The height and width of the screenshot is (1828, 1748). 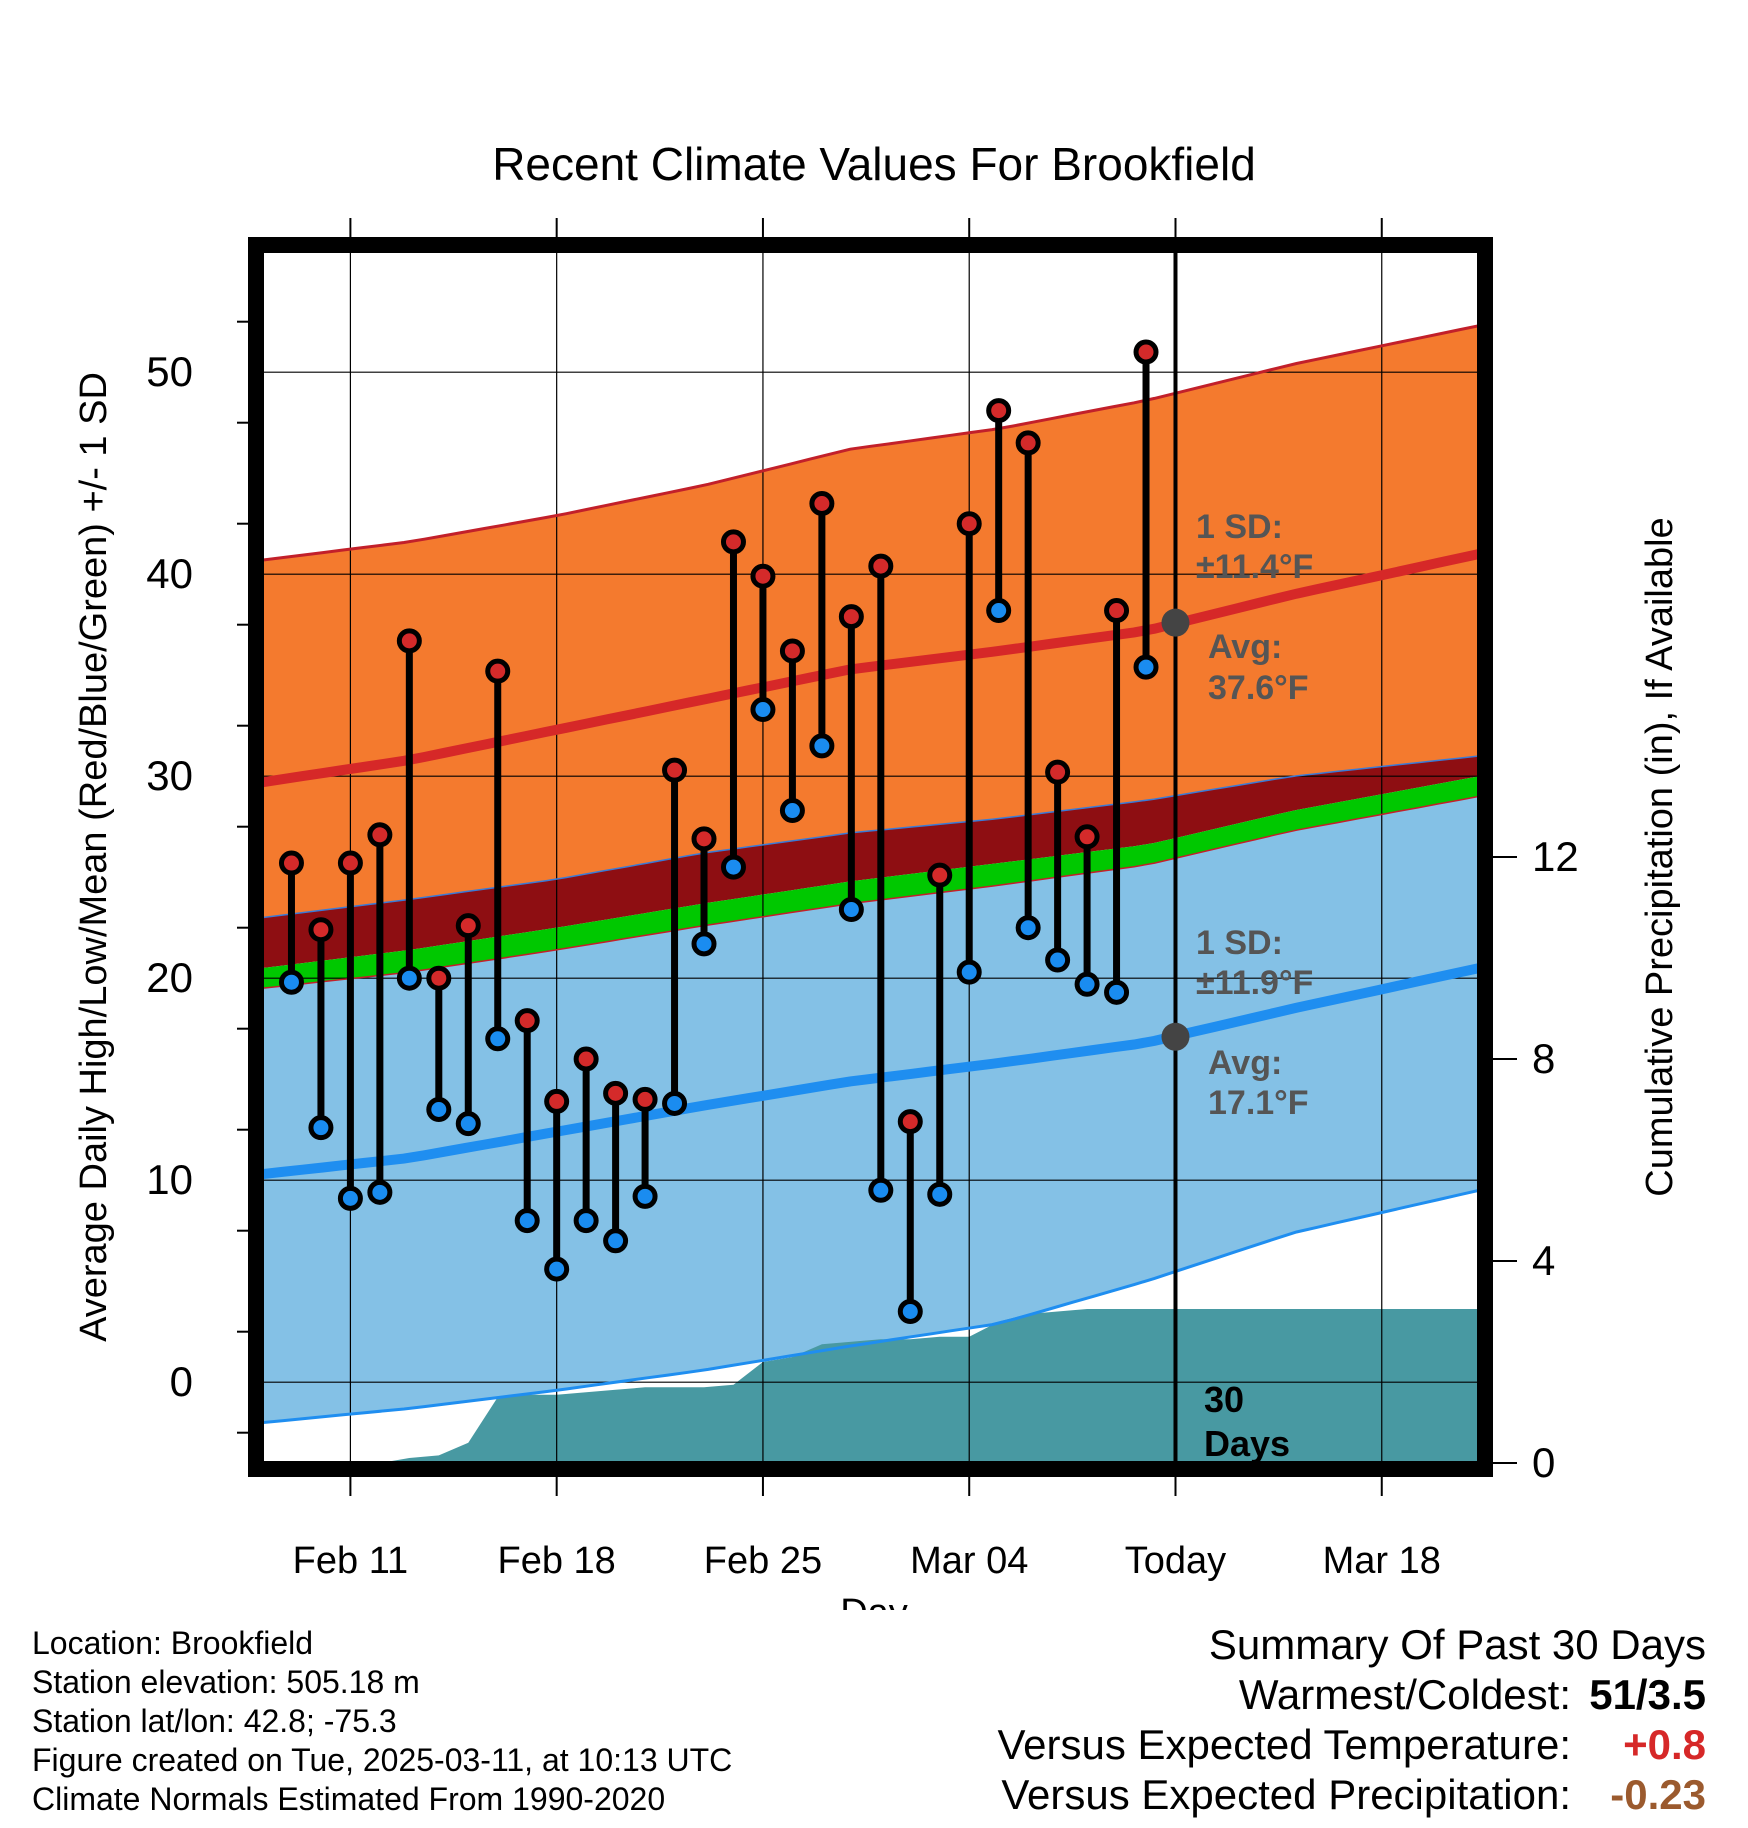 I want to click on elevation-text: Station elevation: 505.18 m, so click(x=226, y=1682).